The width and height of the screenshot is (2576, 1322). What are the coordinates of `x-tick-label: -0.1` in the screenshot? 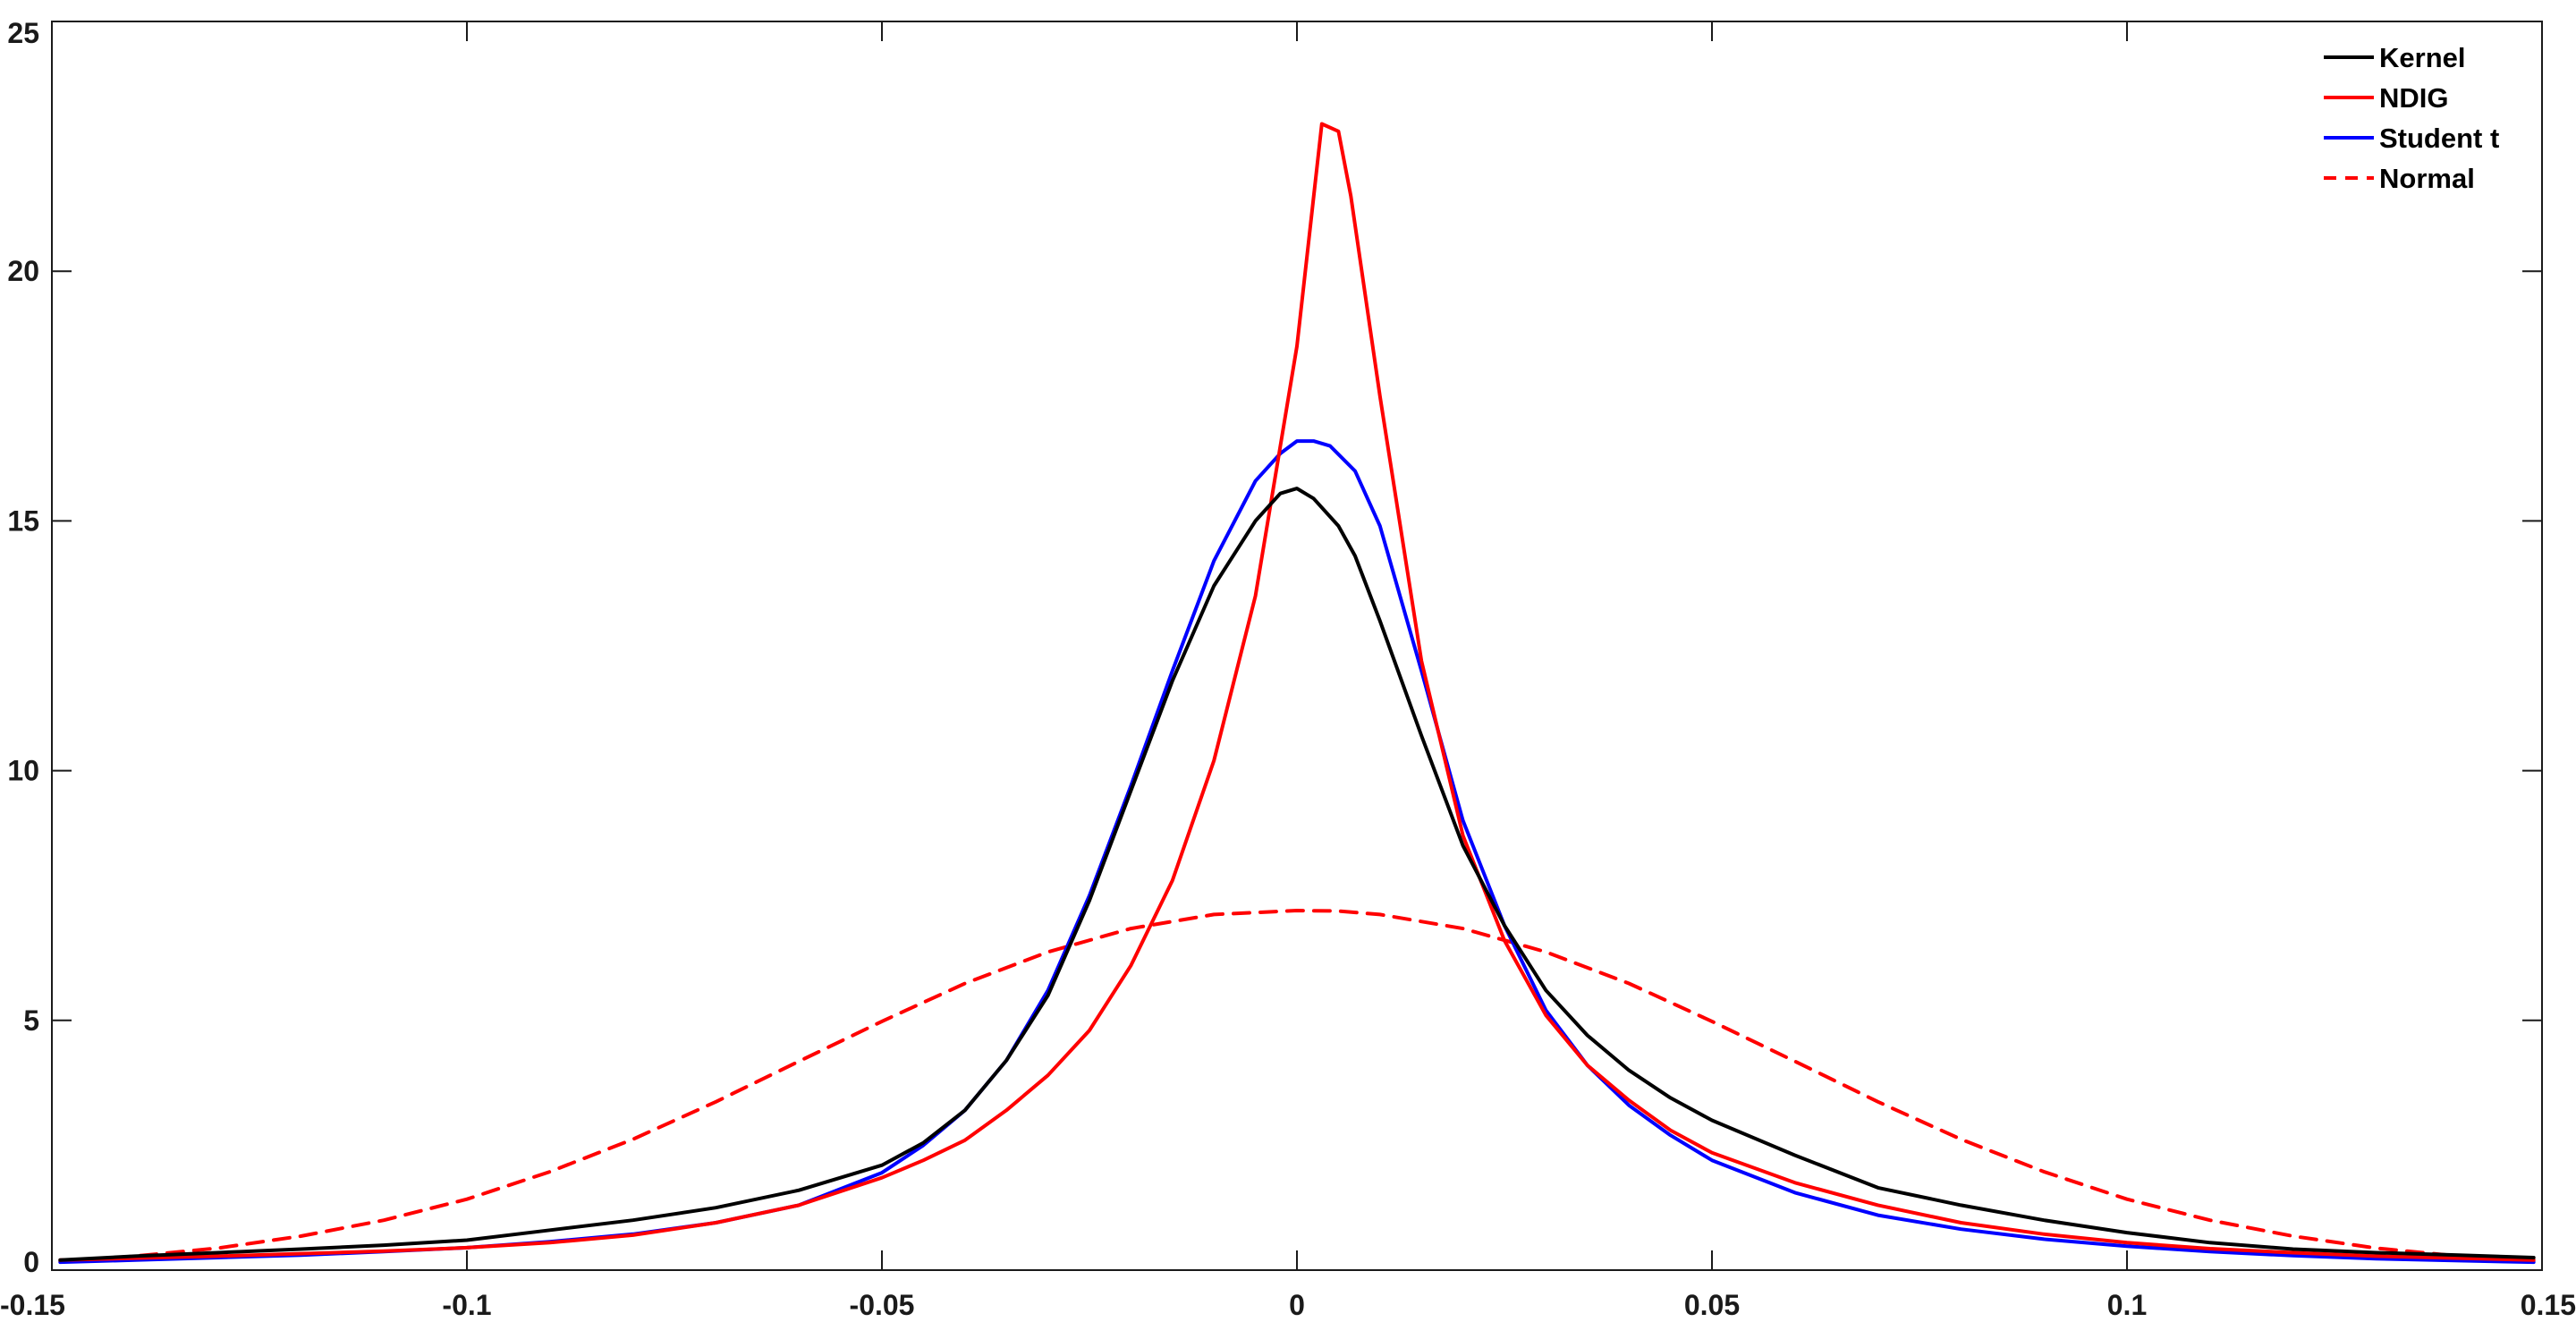 It's located at (466, 1305).